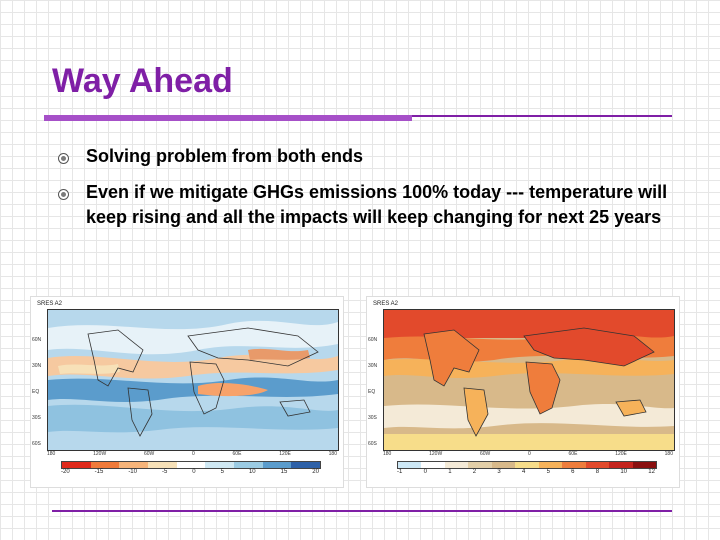 The height and width of the screenshot is (540, 720). Describe the element at coordinates (228, 118) in the screenshot. I see `title-underline-accent` at that location.